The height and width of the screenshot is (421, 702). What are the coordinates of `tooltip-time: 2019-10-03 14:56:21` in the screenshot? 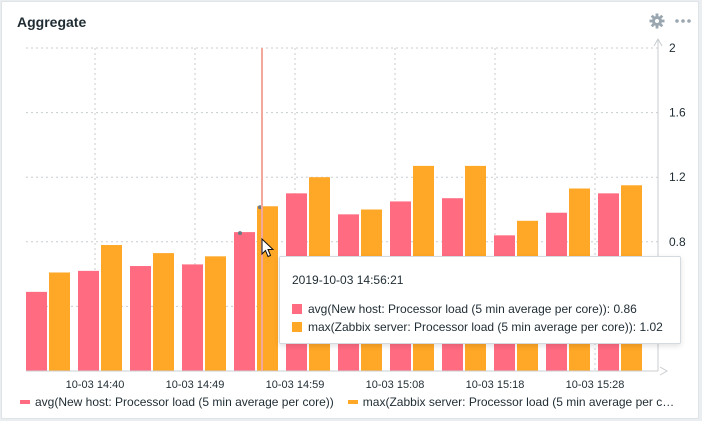 It's located at (348, 280).